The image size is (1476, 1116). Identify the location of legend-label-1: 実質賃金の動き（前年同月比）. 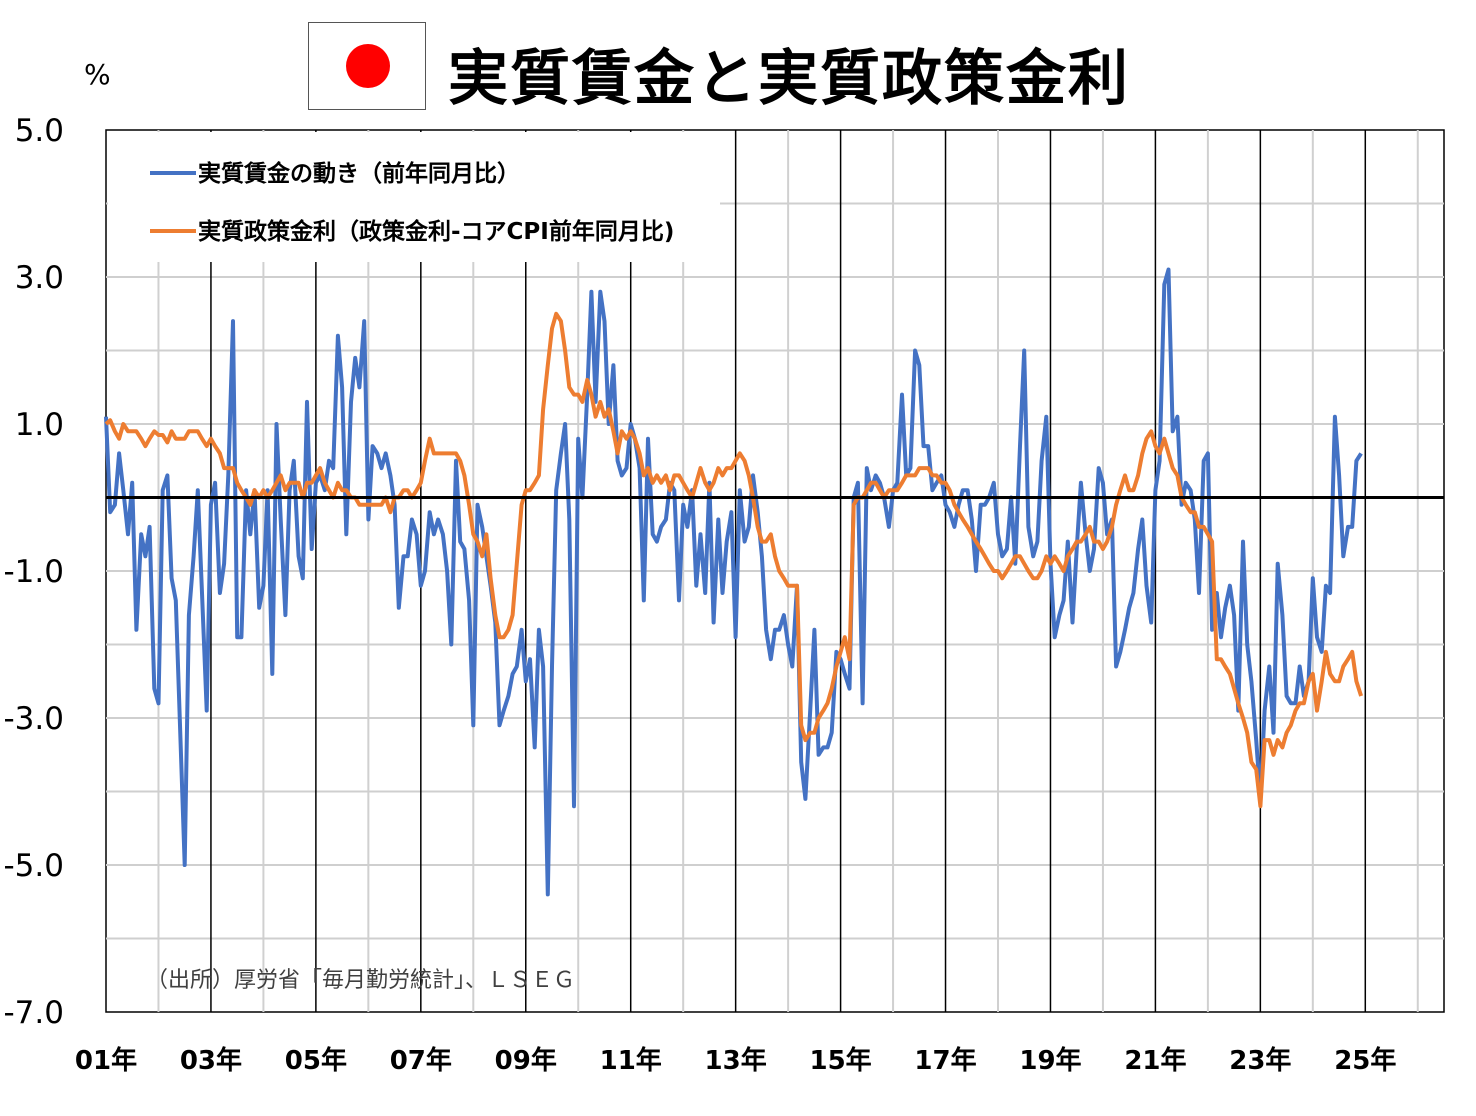
(359, 173).